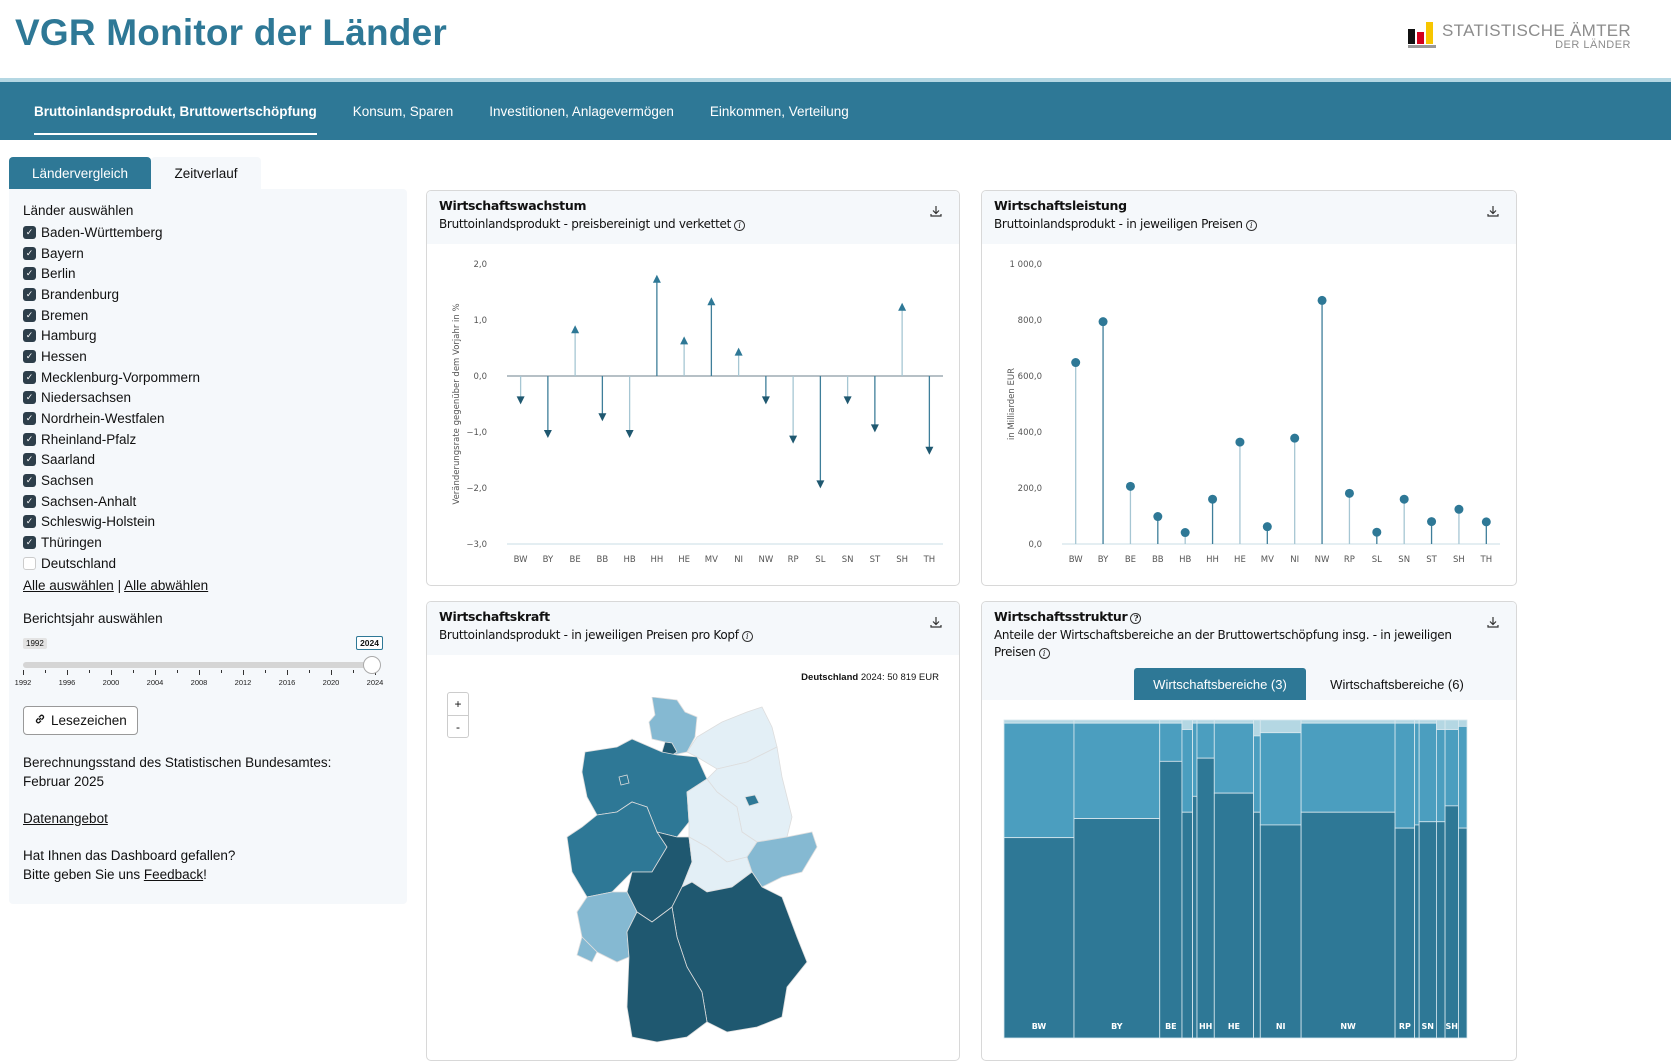  What do you see at coordinates (80, 173) in the screenshot?
I see `tab-laendervergleich: Ländervergleich` at bounding box center [80, 173].